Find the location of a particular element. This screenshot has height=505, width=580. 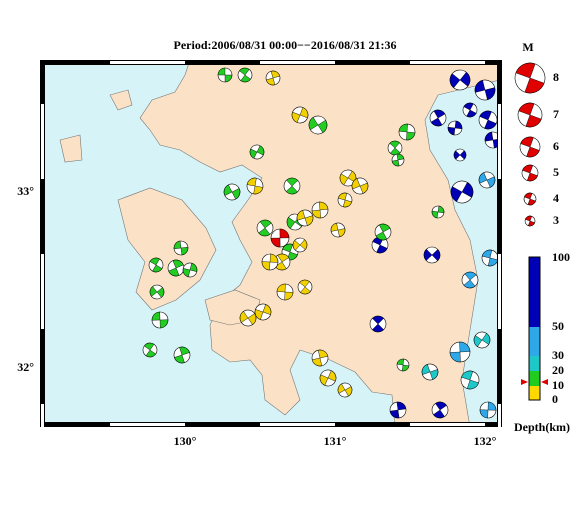

depth-label: 100 is located at coordinates (561, 257).